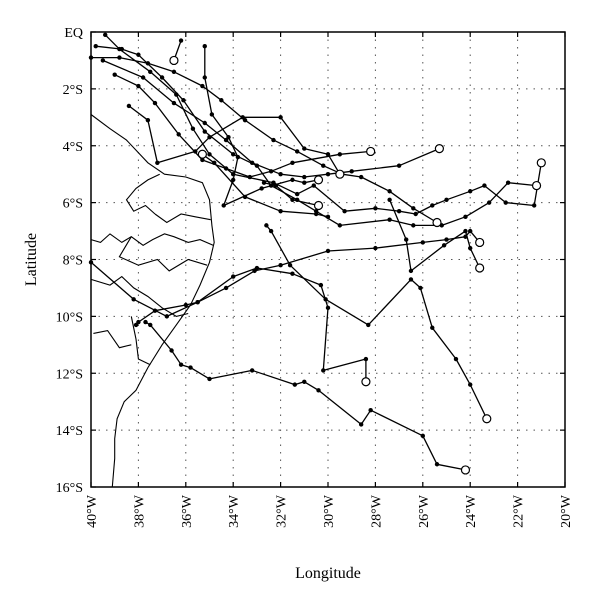 The height and width of the screenshot is (602, 600). I want to click on x-tick-label: 24°W, so click(471, 511).